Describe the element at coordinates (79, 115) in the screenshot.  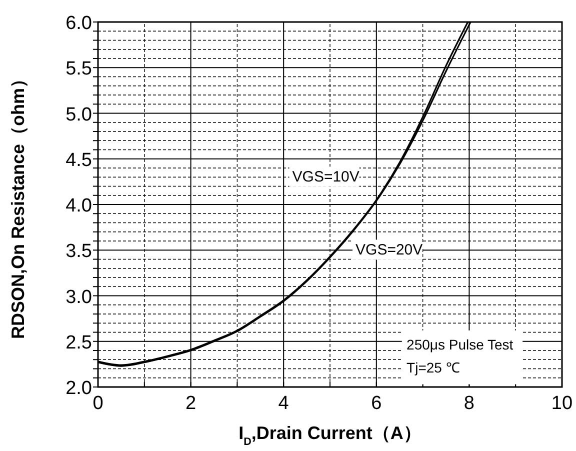
I see `y-tick-label: 5.0` at that location.